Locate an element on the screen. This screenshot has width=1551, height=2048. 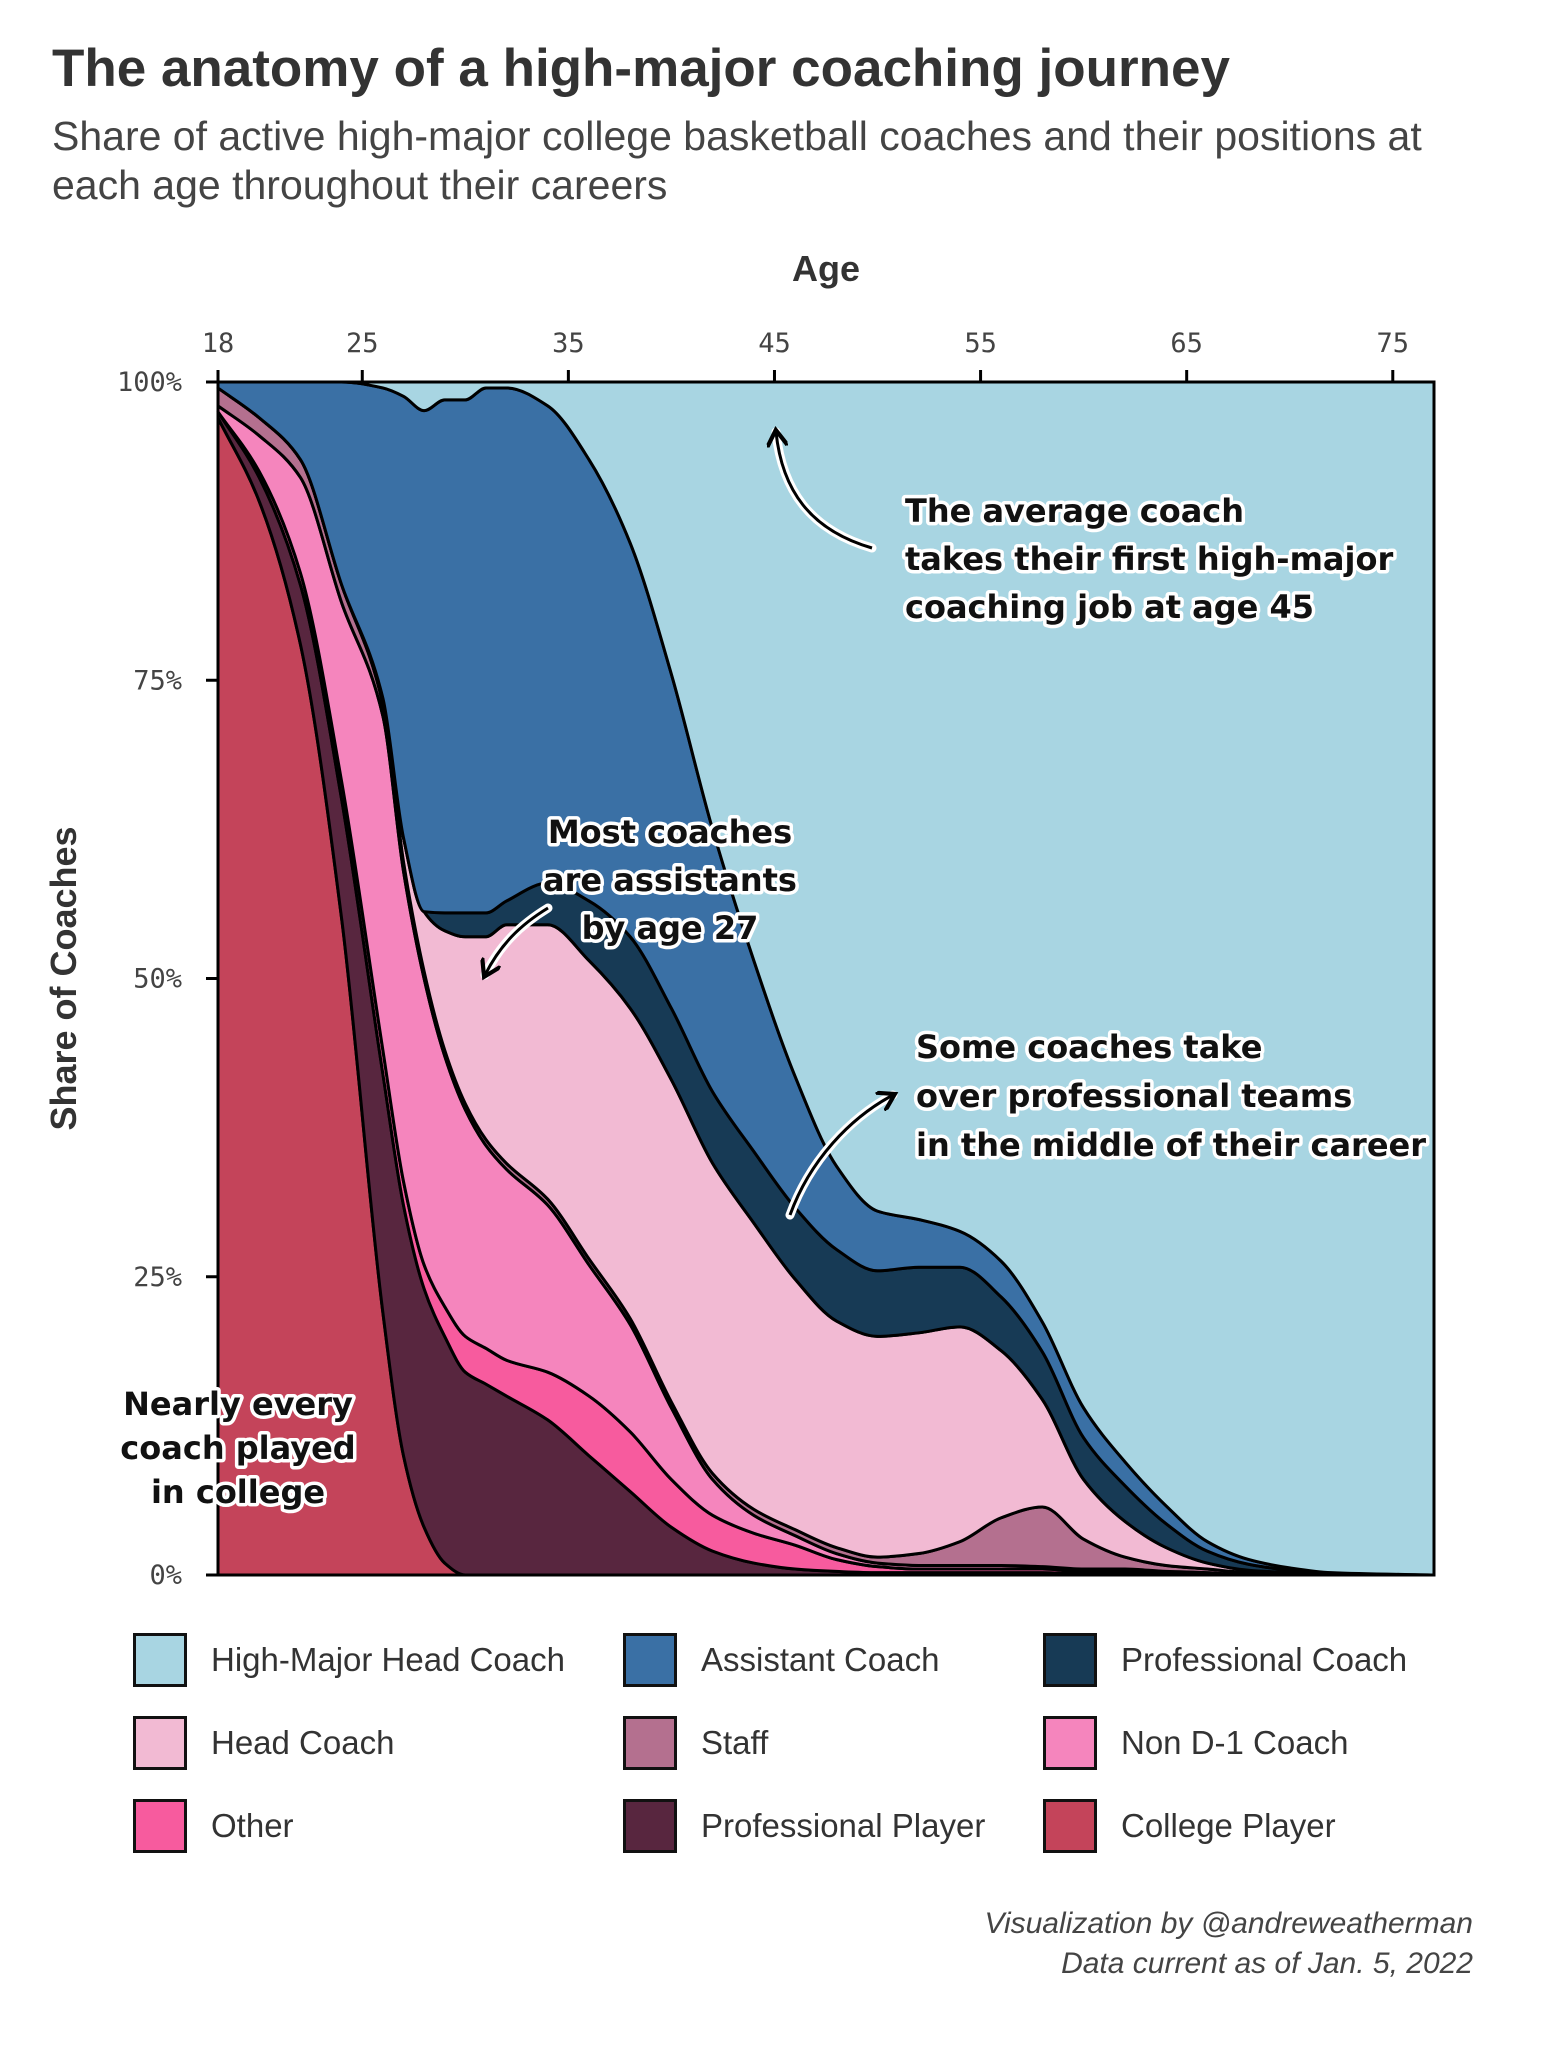
legend-item-other: Other is located at coordinates (213, 1826).